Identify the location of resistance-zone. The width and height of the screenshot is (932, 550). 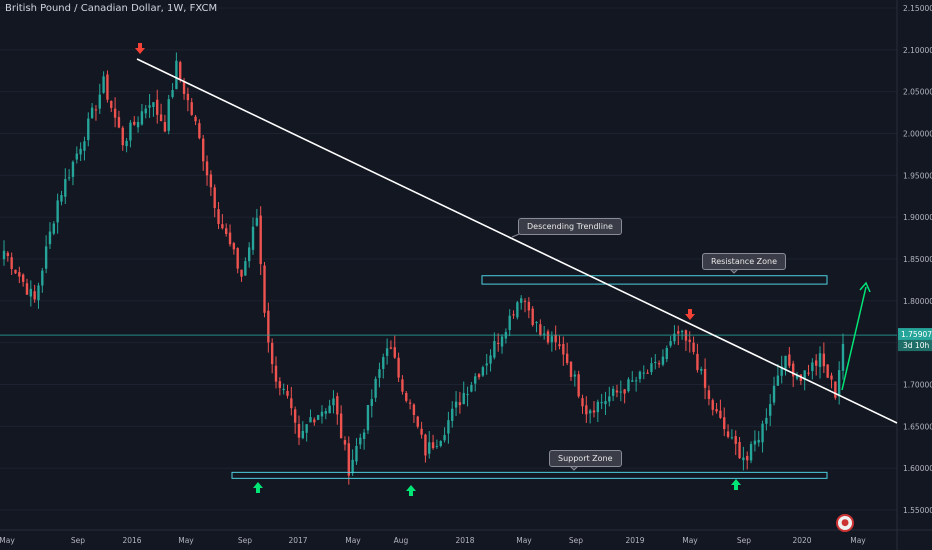
(654, 280).